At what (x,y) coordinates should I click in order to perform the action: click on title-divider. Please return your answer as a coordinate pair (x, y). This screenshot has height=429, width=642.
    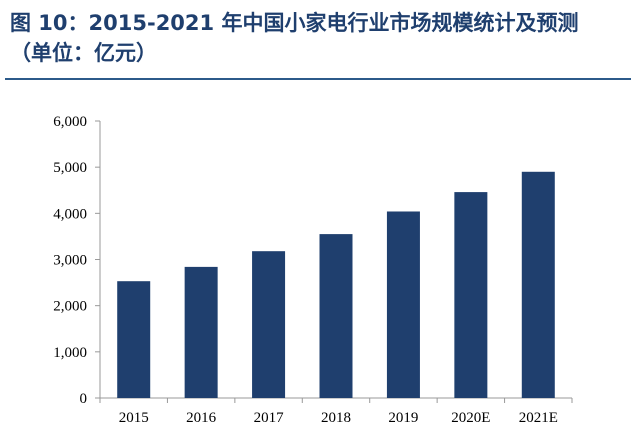
    Looking at the image, I should click on (318, 79).